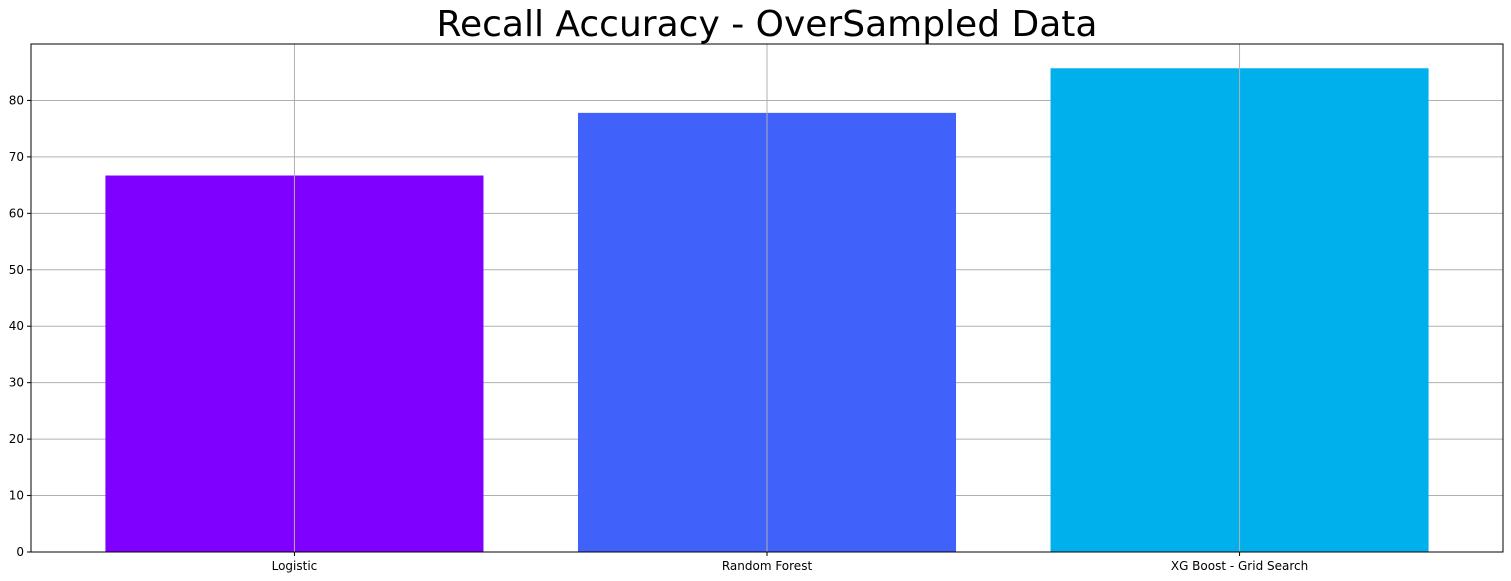 The image size is (1511, 581). Describe the element at coordinates (1239, 566) in the screenshot. I see `x-tick-label: XG Boost - Grid Search` at that location.